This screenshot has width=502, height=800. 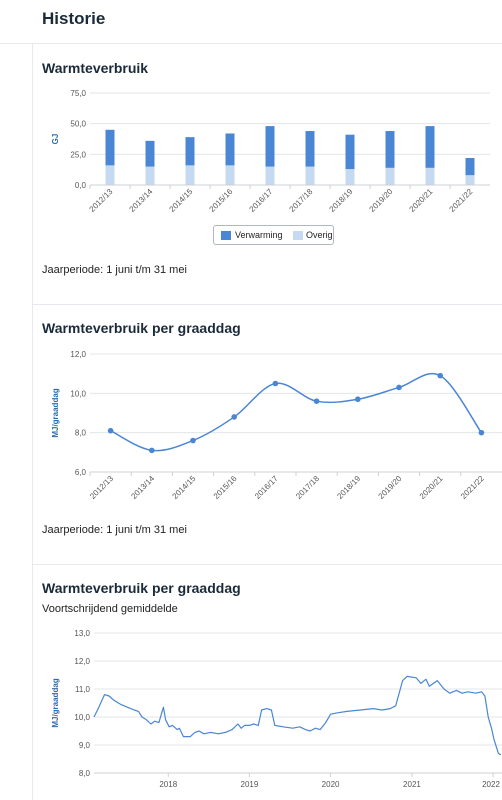 I want to click on y-tick-label: 13,0, so click(x=82, y=633).